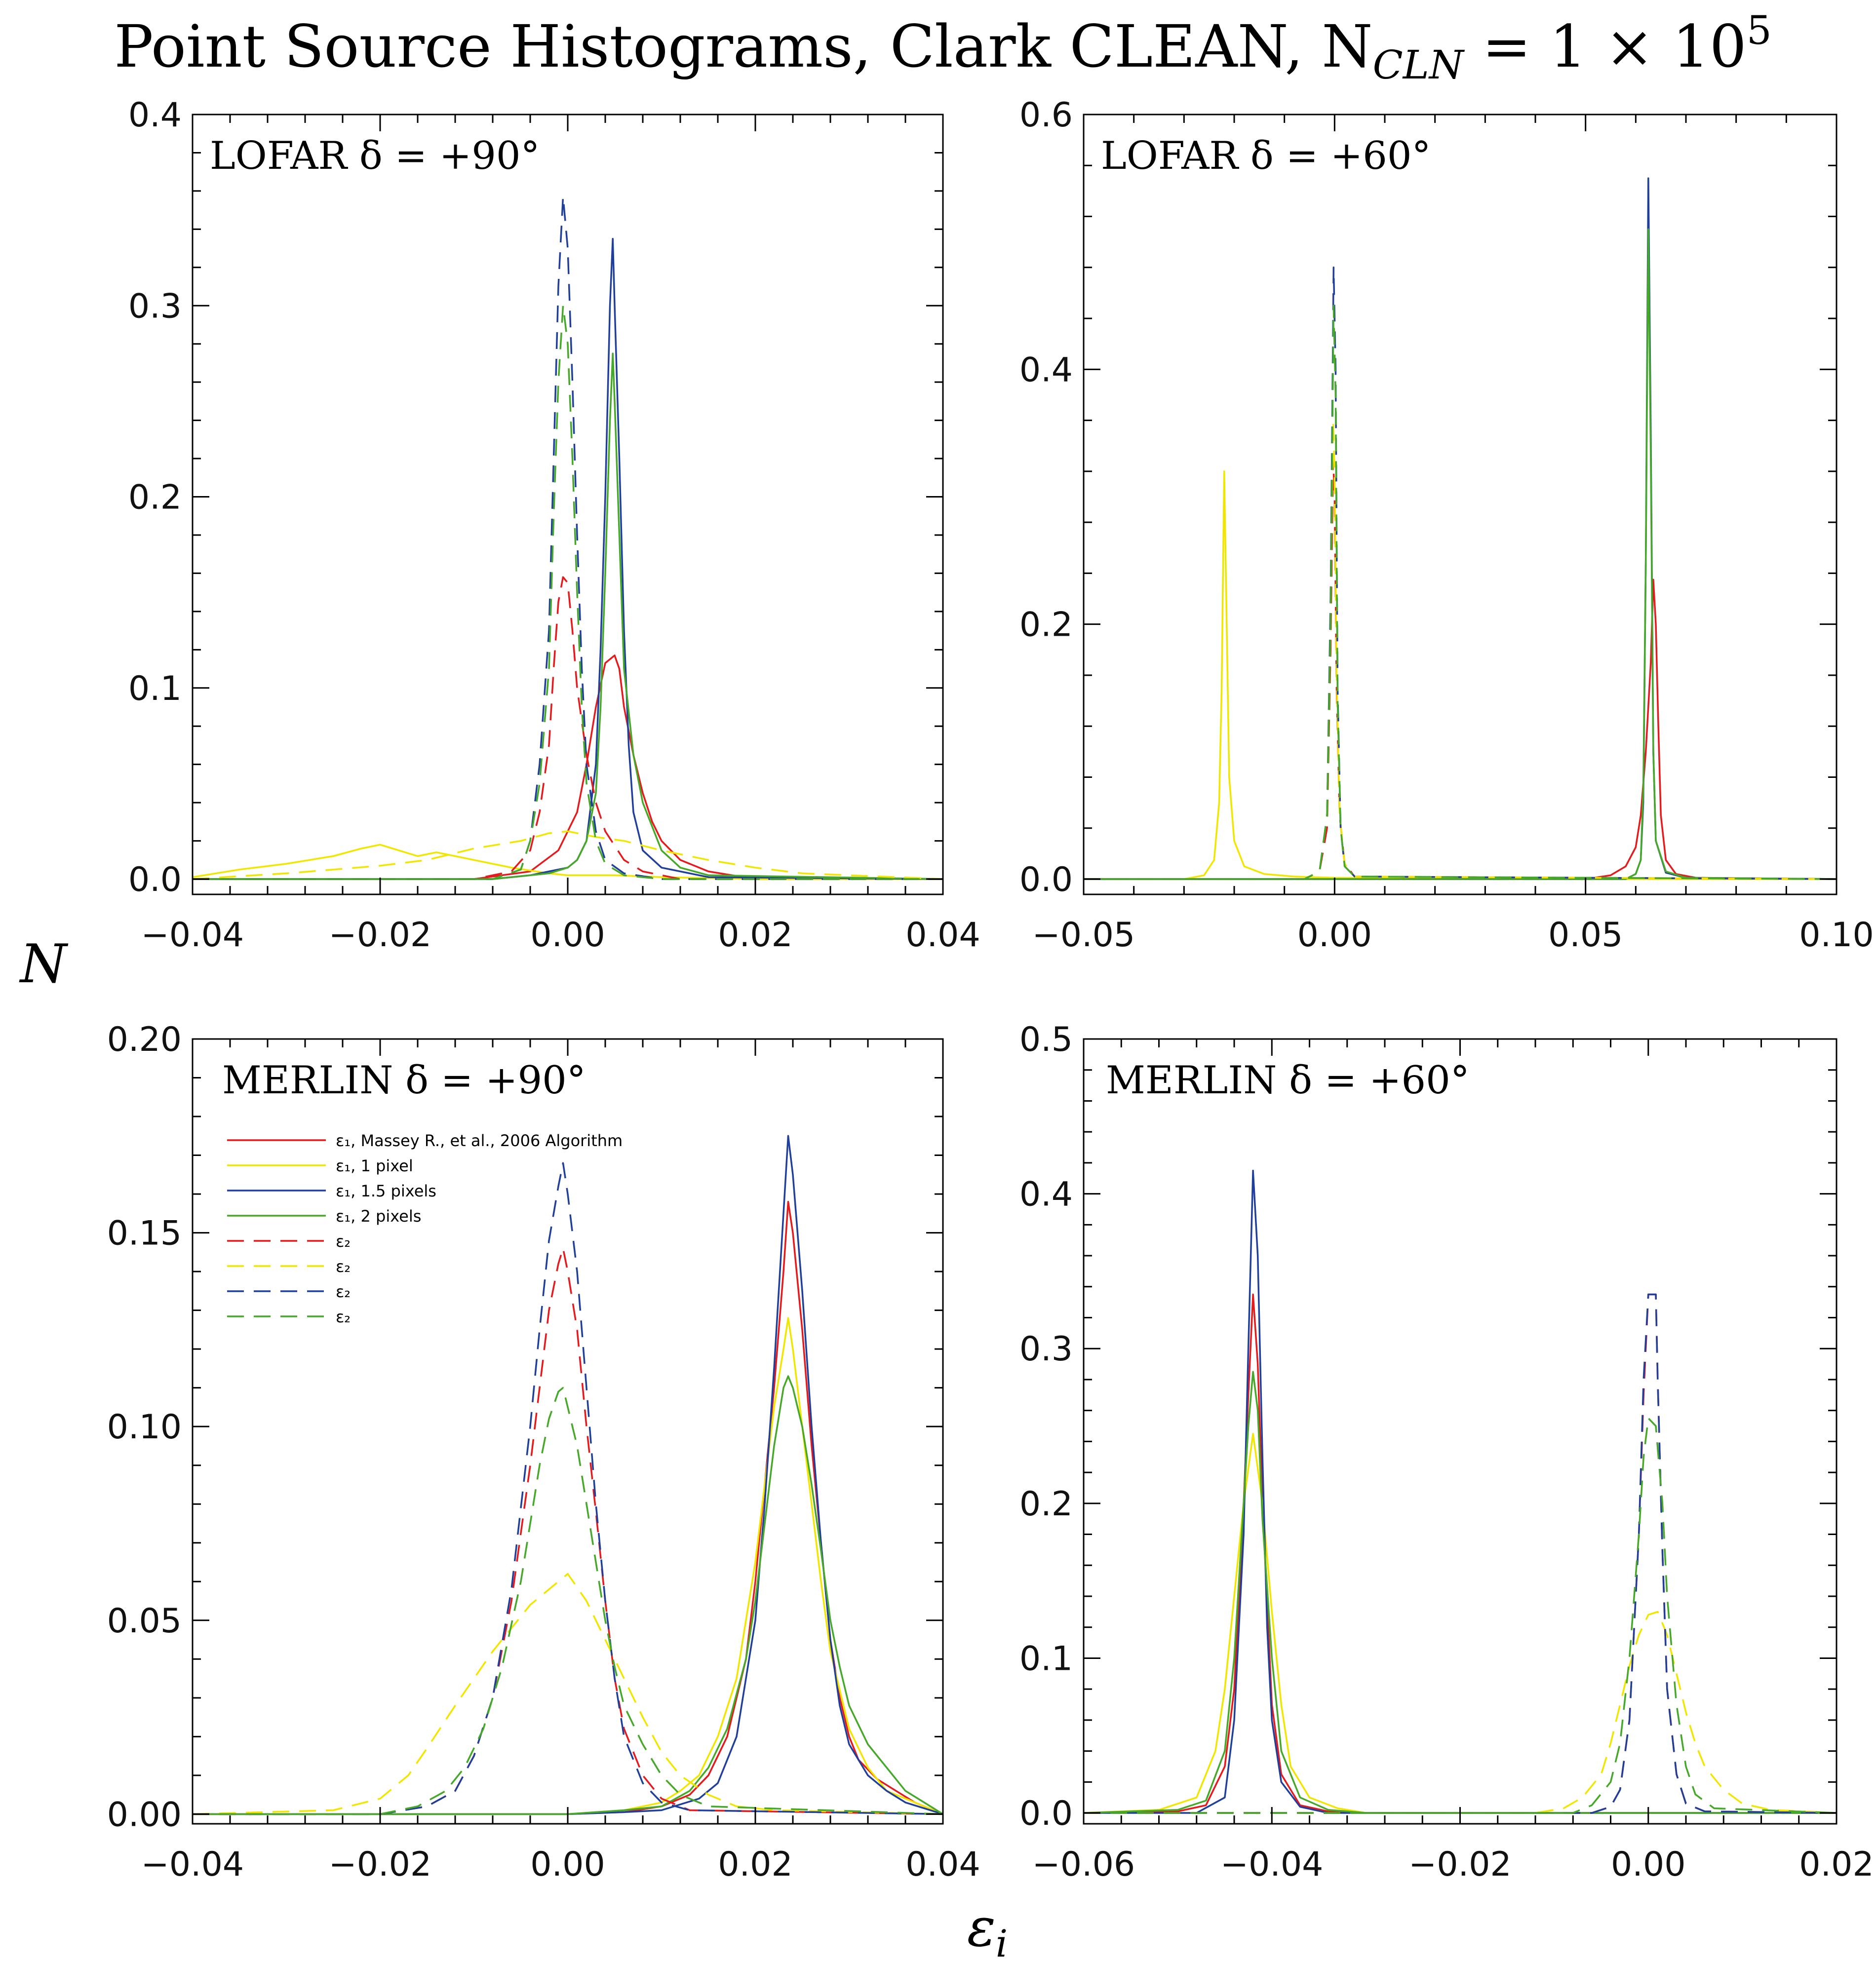 The image size is (1876, 1962). Describe the element at coordinates (1266, 156) in the screenshot. I see `panel-label: LOFAR δ = +60°` at that location.